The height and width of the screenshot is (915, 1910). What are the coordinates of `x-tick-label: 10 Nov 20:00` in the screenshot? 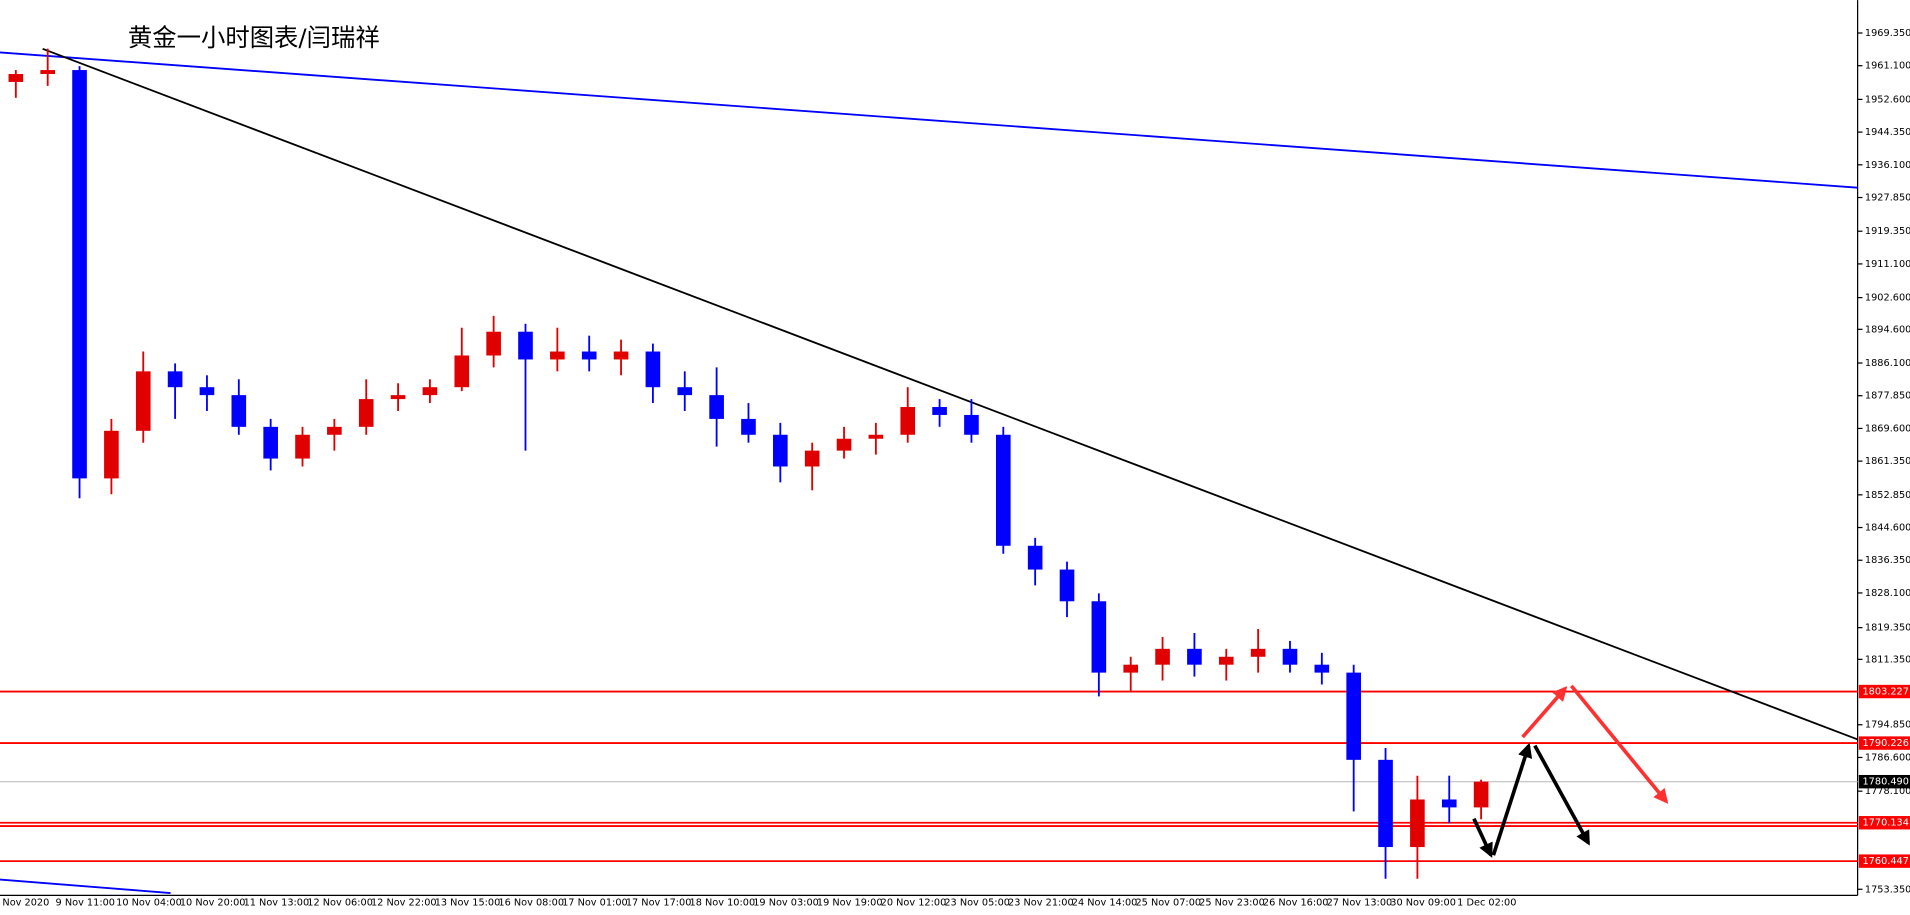 It's located at (213, 903).